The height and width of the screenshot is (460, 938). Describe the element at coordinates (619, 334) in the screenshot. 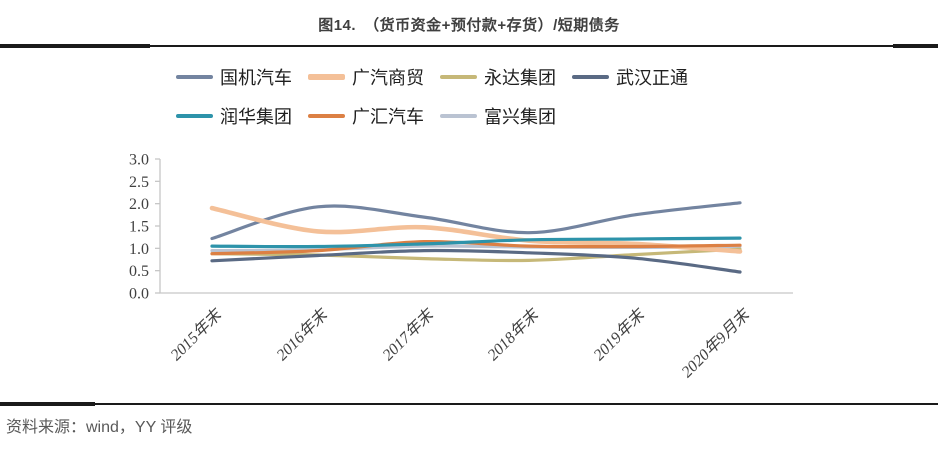

I see `x-axis-label: 2019年末` at that location.